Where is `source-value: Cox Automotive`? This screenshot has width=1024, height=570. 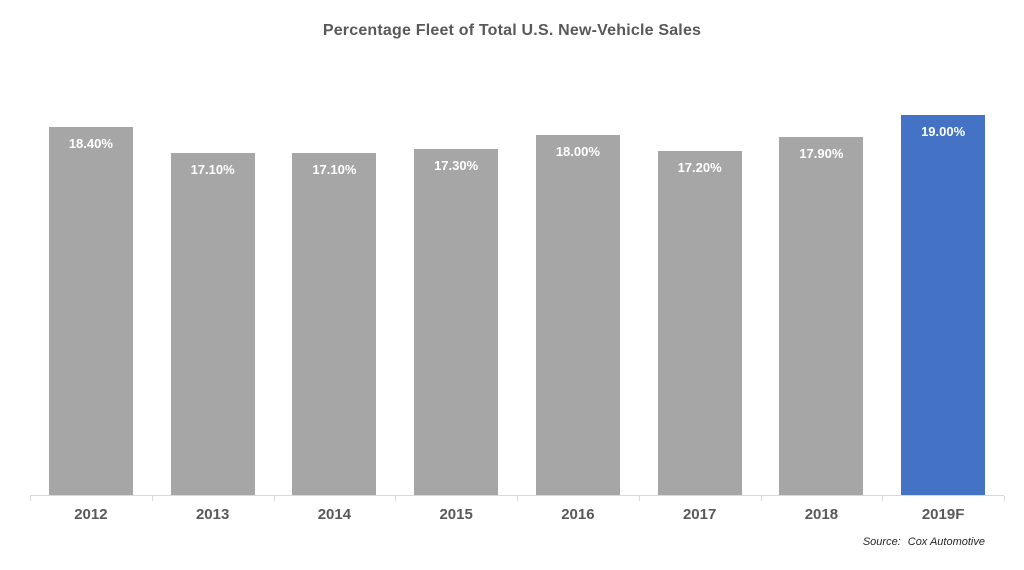
source-value: Cox Automotive is located at coordinates (946, 542).